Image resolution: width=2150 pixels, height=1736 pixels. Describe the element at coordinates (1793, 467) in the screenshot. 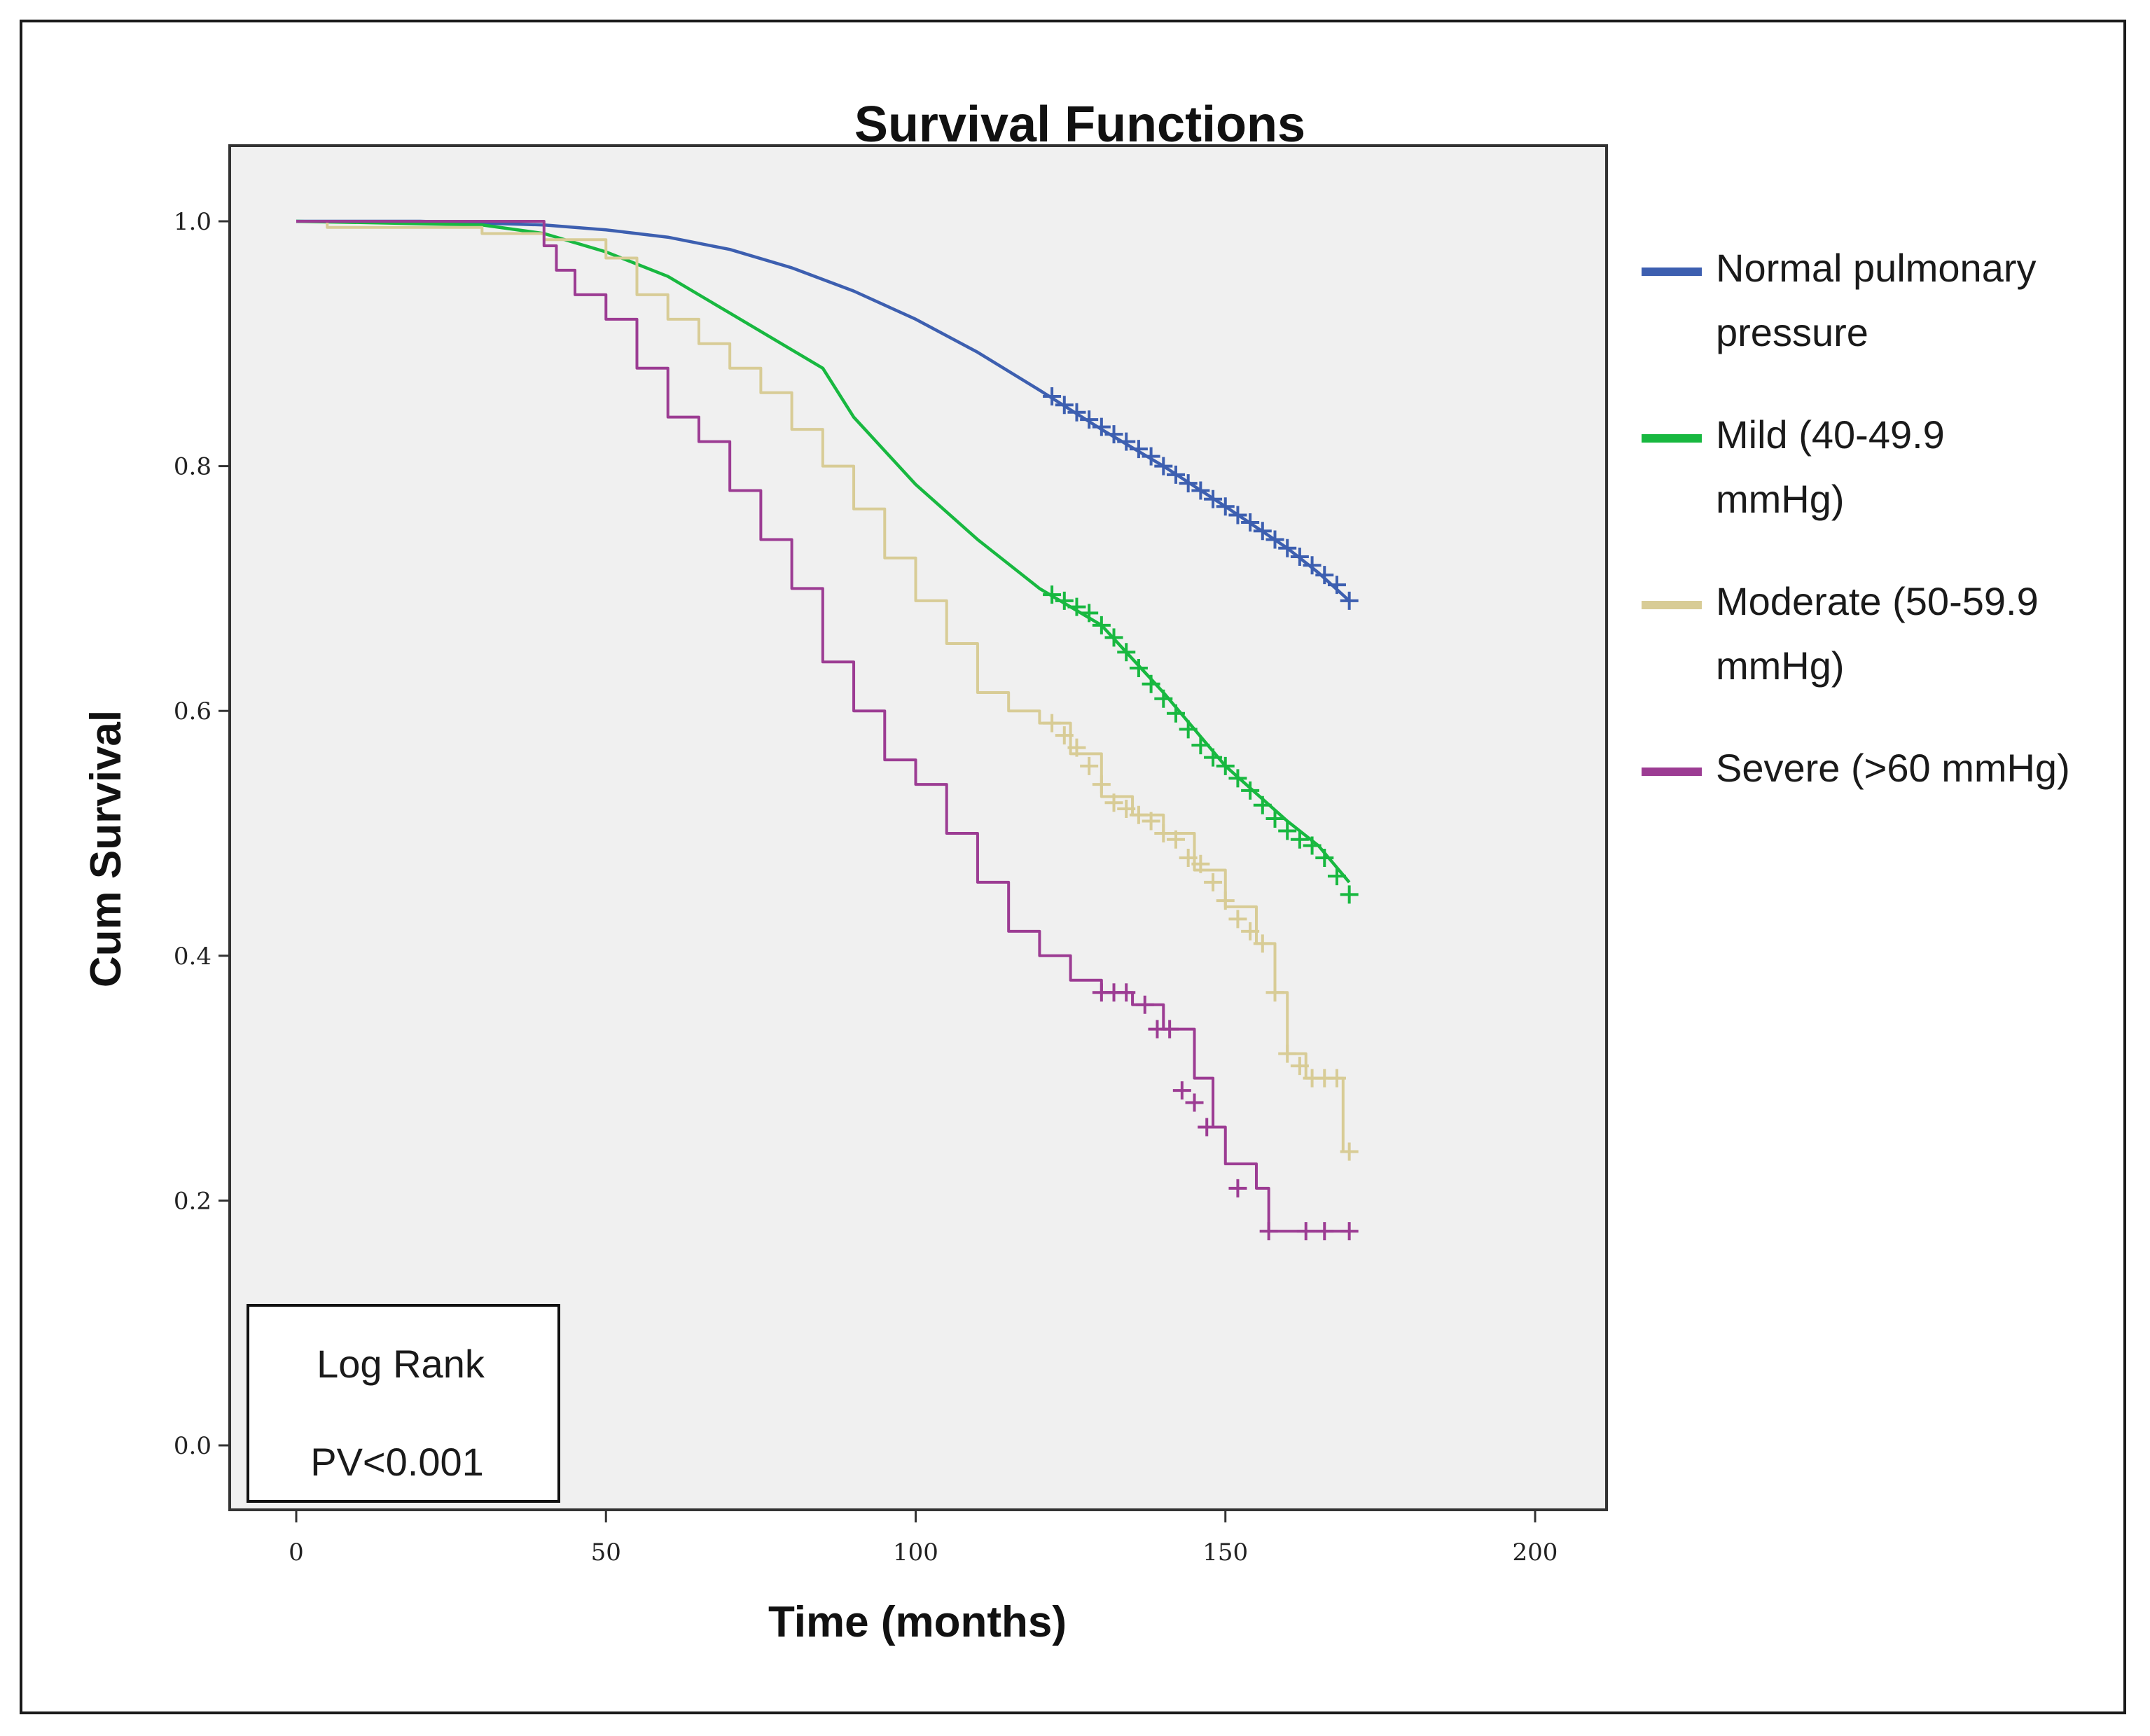

I see `legend-item: Mild (40-49.9 mmHg)` at that location.